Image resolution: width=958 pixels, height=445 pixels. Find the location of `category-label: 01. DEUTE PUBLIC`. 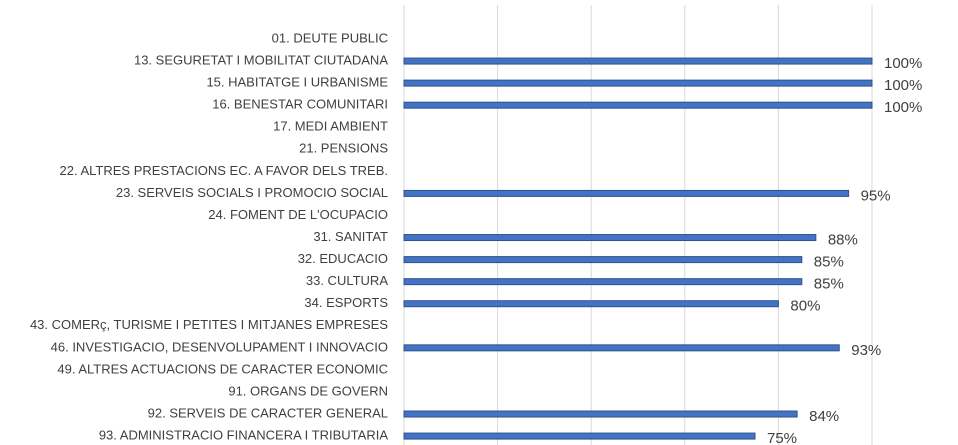

category-label: 01. DEUTE PUBLIC is located at coordinates (330, 37).